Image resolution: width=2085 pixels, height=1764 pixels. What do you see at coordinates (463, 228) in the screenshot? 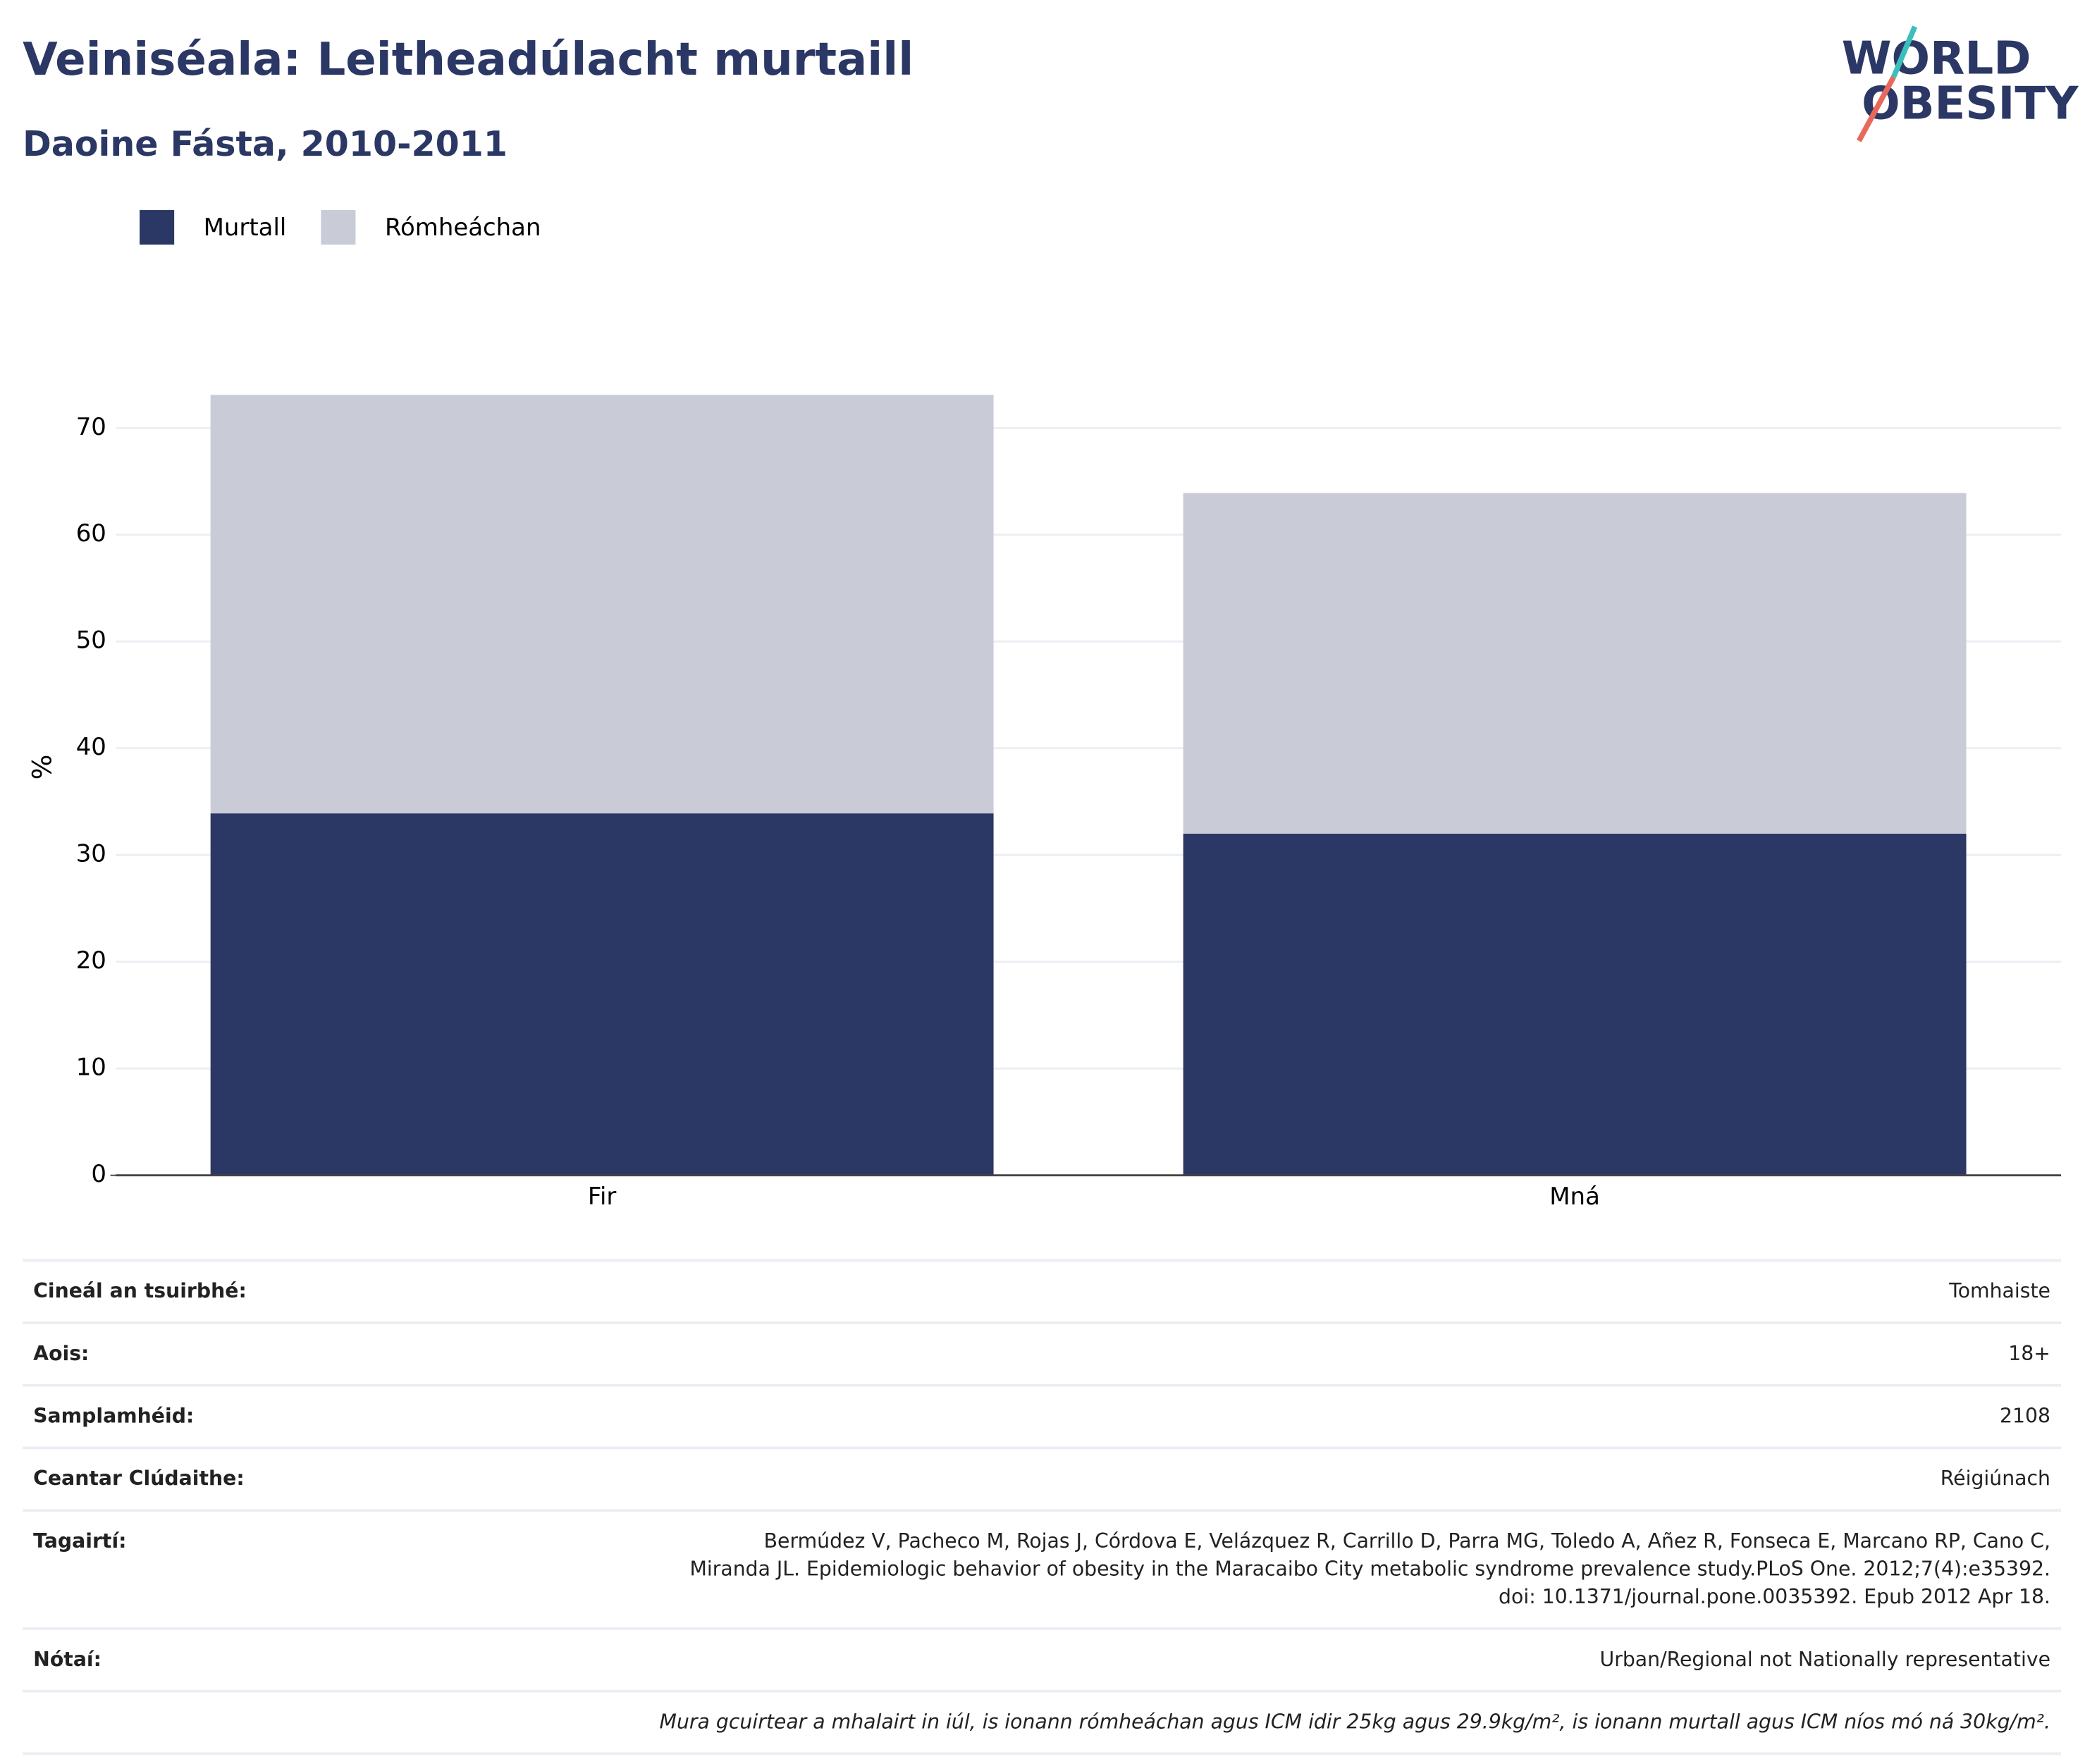
I see `legend-label: Rómheáchan` at bounding box center [463, 228].